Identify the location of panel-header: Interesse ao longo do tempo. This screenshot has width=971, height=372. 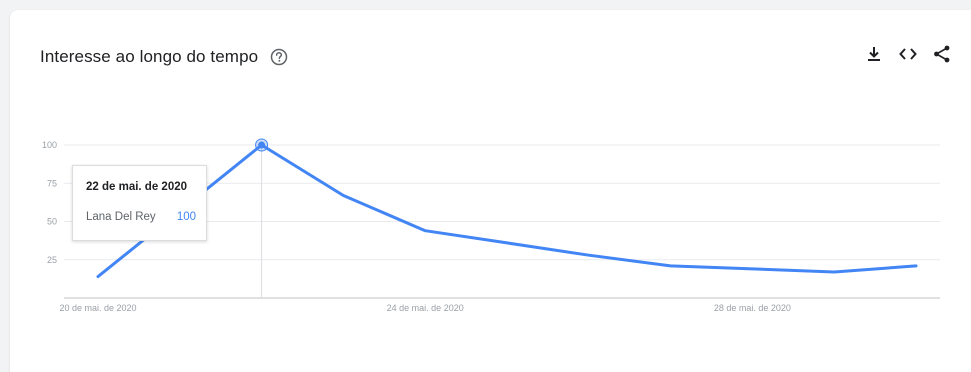
(164, 57).